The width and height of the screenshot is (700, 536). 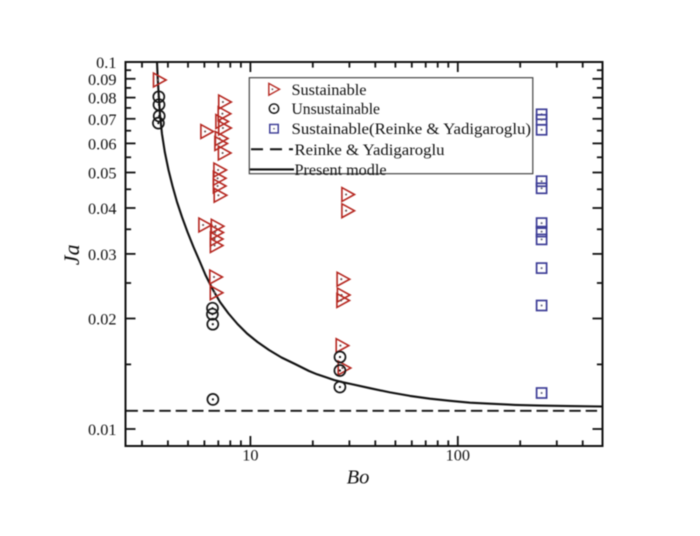 I want to click on svg-text: 0.07, so click(x=102, y=119).